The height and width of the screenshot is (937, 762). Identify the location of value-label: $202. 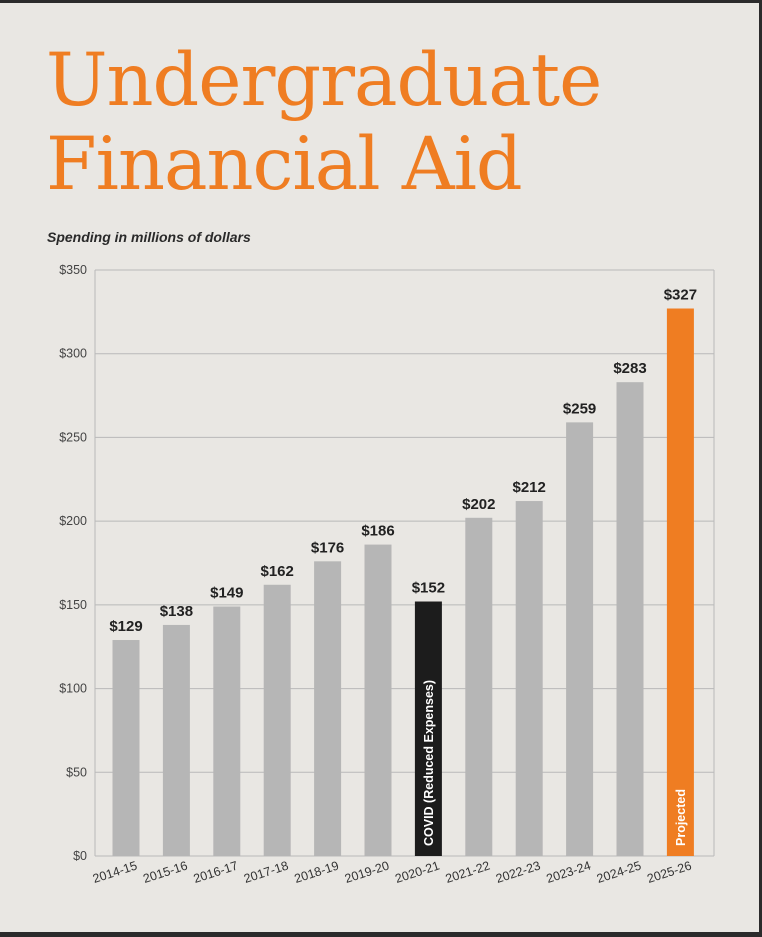
(478, 504).